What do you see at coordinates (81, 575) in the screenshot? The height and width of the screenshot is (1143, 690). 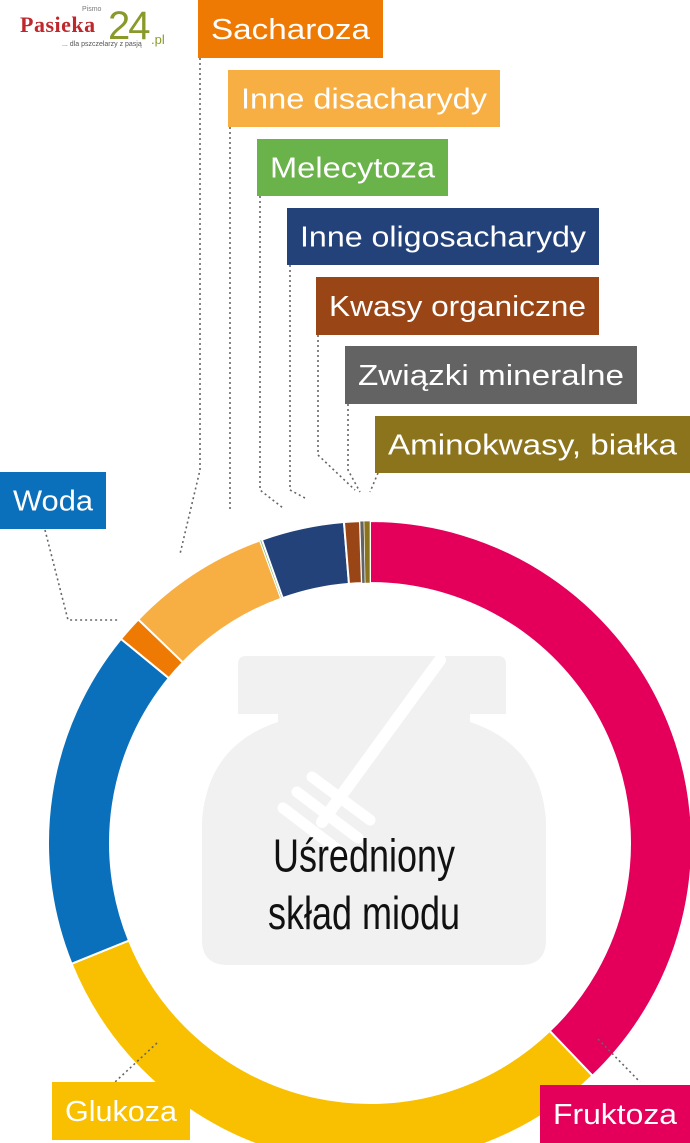 I see `leader-line-woda` at bounding box center [81, 575].